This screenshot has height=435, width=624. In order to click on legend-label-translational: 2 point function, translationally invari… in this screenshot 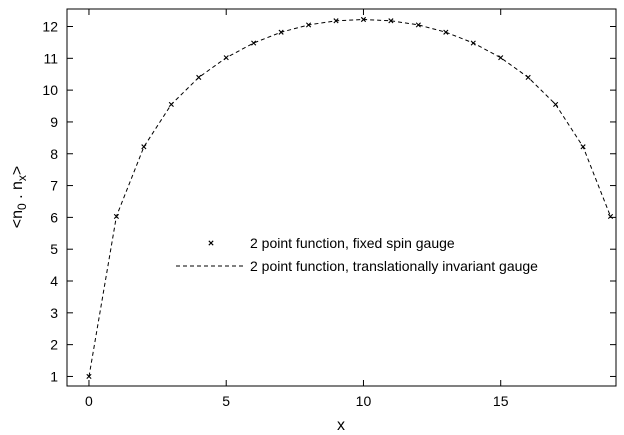, I will do `click(394, 266)`.